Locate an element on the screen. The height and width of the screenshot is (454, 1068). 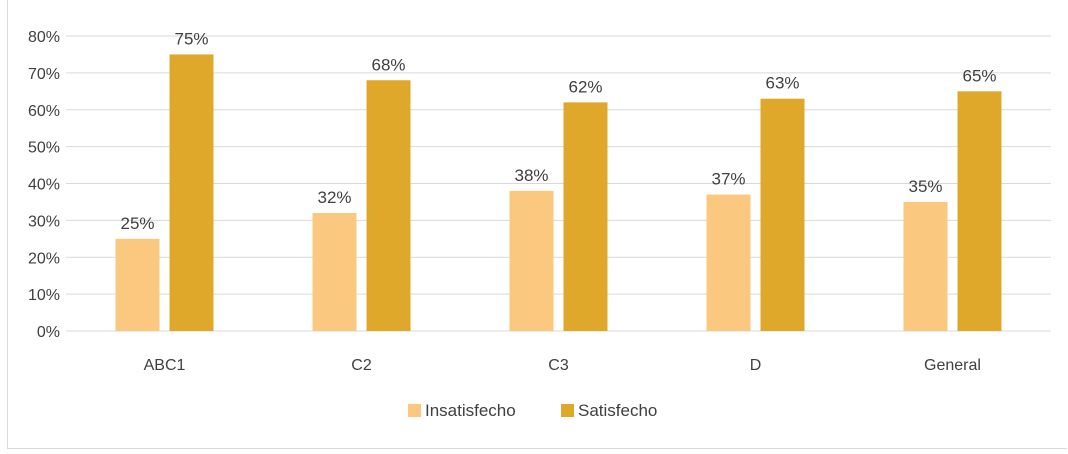
legend-swatch-insatisfecho is located at coordinates (414, 410).